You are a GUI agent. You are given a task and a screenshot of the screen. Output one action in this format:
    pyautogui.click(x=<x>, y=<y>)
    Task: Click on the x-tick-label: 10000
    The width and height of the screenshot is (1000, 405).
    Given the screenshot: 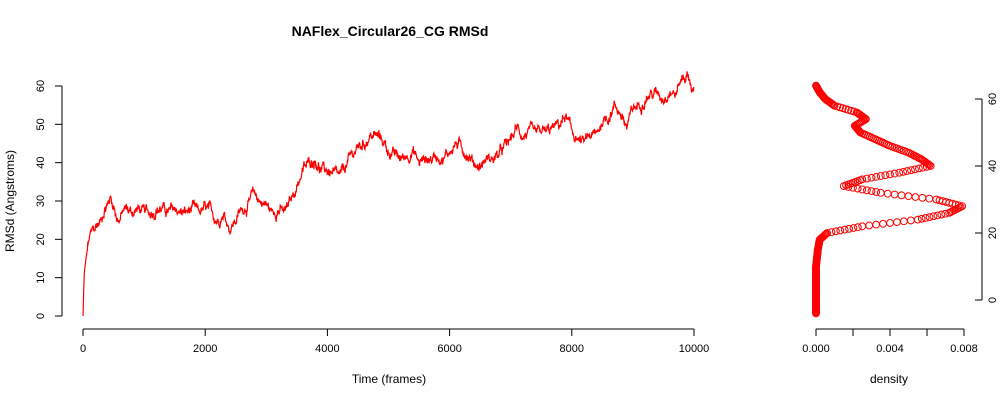 What is the action you would take?
    pyautogui.click(x=694, y=349)
    